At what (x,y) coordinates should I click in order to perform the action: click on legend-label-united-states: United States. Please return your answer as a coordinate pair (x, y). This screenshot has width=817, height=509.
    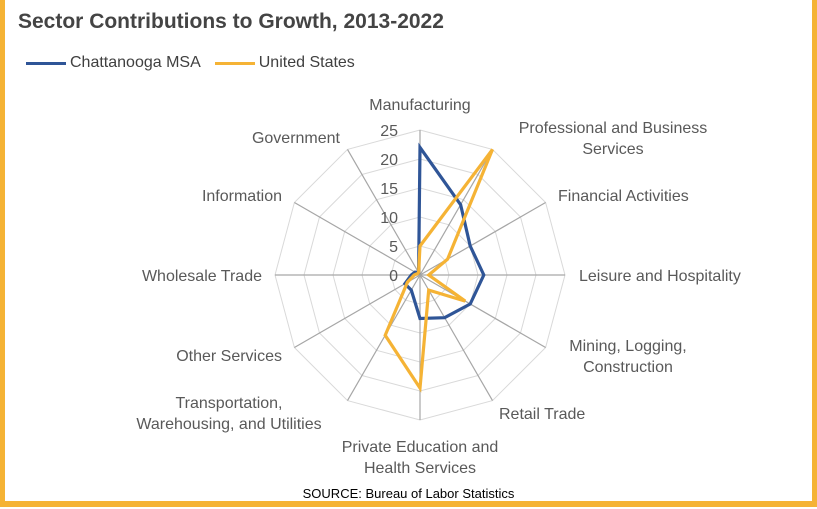
    Looking at the image, I should click on (306, 62).